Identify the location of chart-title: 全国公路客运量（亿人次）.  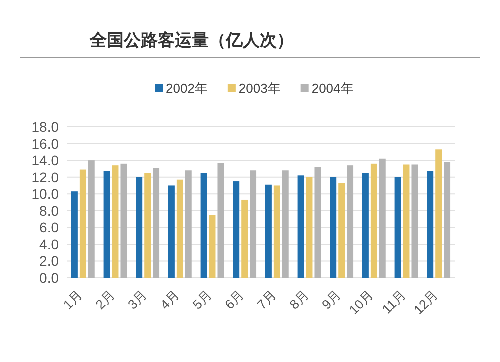
(191, 40).